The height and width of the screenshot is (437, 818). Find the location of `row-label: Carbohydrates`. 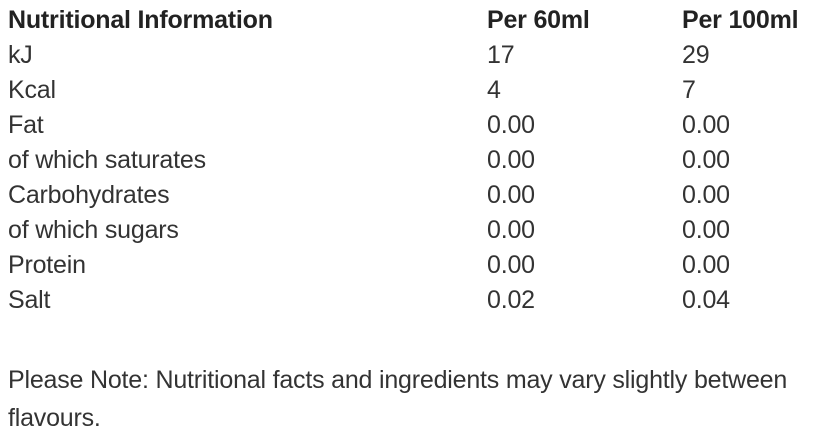

row-label: Carbohydrates is located at coordinates (89, 195).